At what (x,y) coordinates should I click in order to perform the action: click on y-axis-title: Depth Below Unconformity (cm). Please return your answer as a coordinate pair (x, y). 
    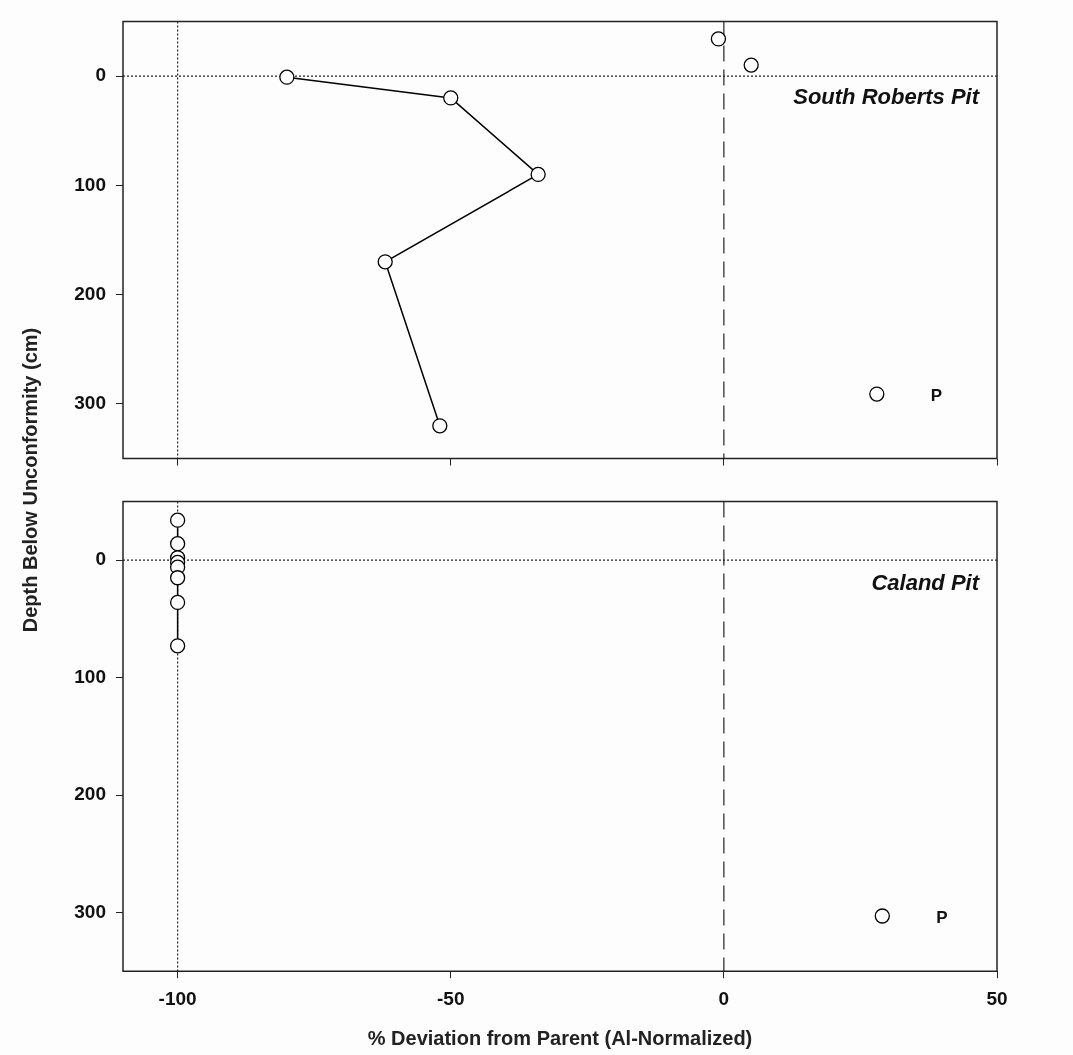
    Looking at the image, I should click on (30, 480).